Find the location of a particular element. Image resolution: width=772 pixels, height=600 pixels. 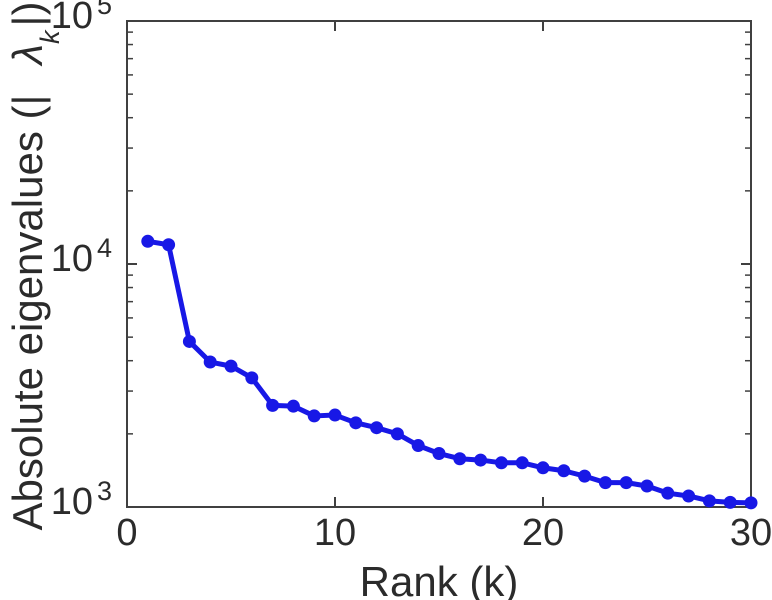

y-tick-exponent: 4 is located at coordinates (104, 248).